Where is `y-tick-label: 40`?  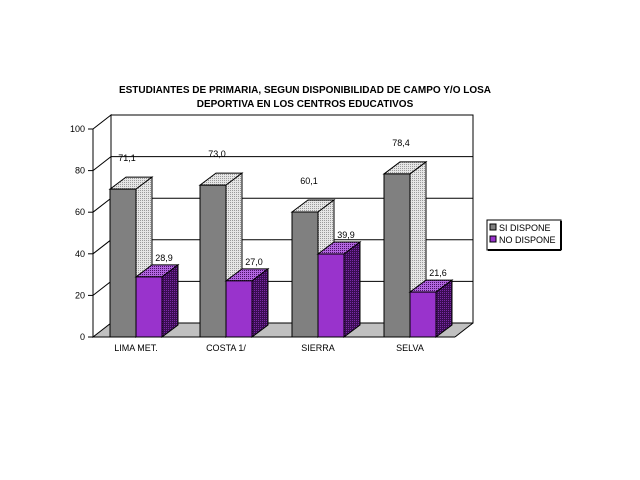
y-tick-label: 40 is located at coordinates (80, 254).